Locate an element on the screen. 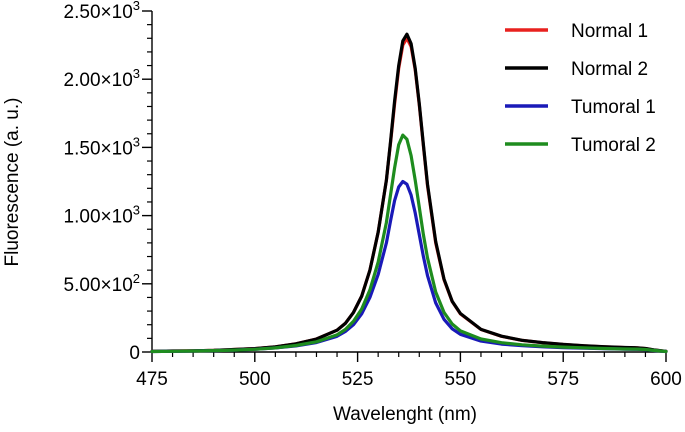 The height and width of the screenshot is (432, 685). y-tick-label: 5.00×10² is located at coordinates (102, 283).